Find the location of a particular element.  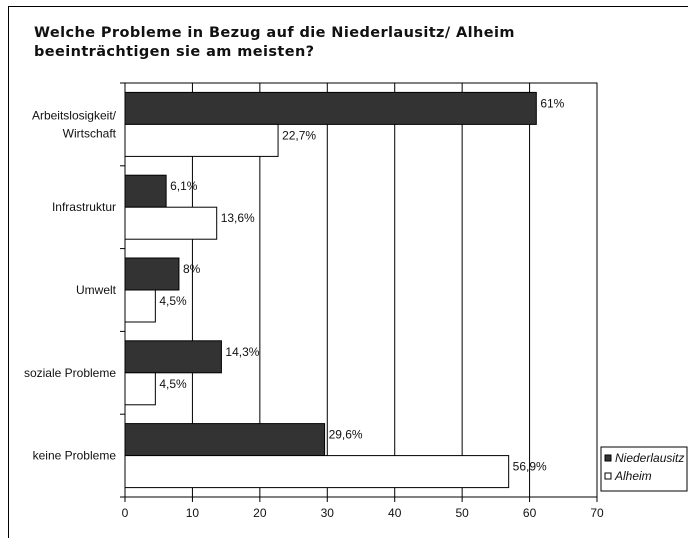

legend-box is located at coordinates (644, 469).